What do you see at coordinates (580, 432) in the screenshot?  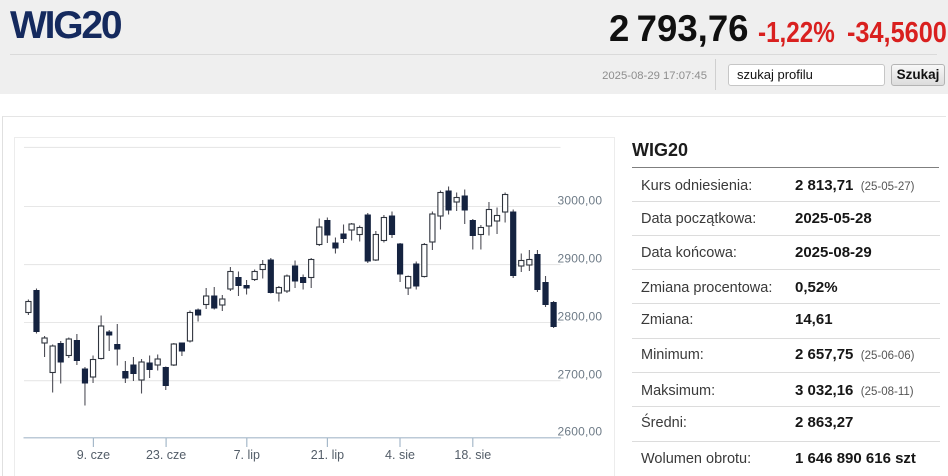 I see `svg-text: 2600,00` at bounding box center [580, 432].